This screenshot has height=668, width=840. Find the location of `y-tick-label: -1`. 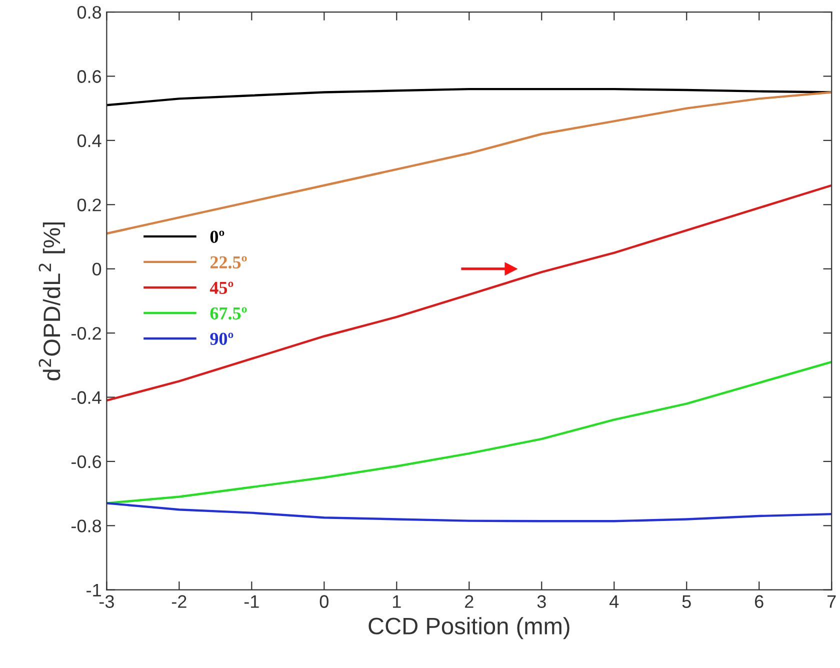

y-tick-label: -1 is located at coordinates (93, 590).